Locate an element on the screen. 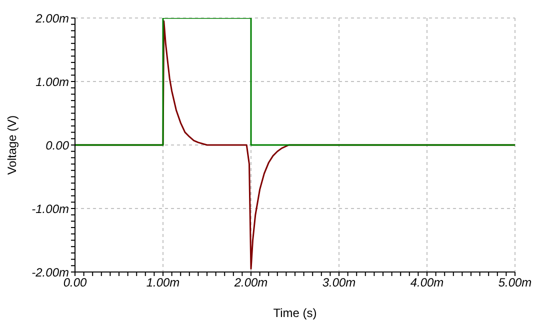 The image size is (552, 321). x-tick-label: 4.00m is located at coordinates (427, 283).